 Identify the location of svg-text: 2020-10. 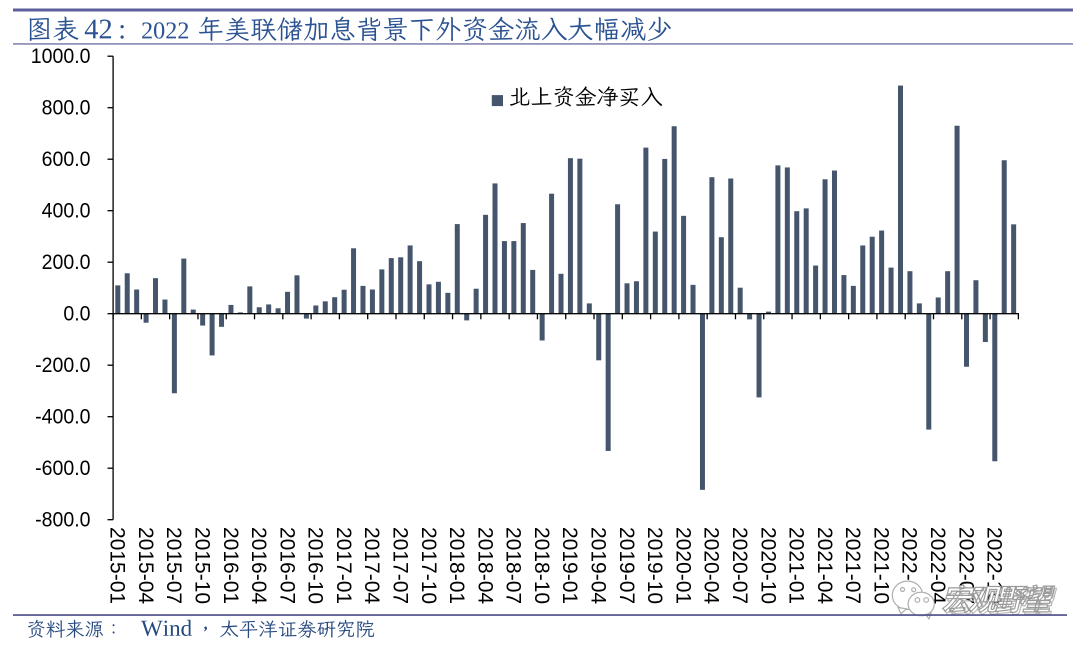
(767, 565).